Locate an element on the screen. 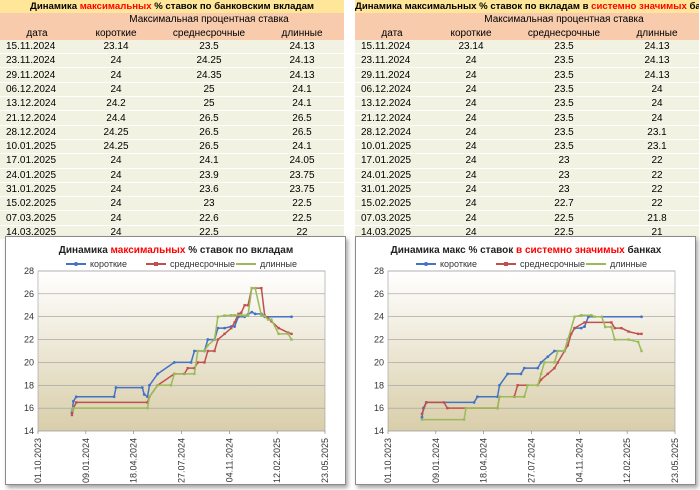 The width and height of the screenshot is (700, 490). cell-mid: 23.6 is located at coordinates (209, 190).